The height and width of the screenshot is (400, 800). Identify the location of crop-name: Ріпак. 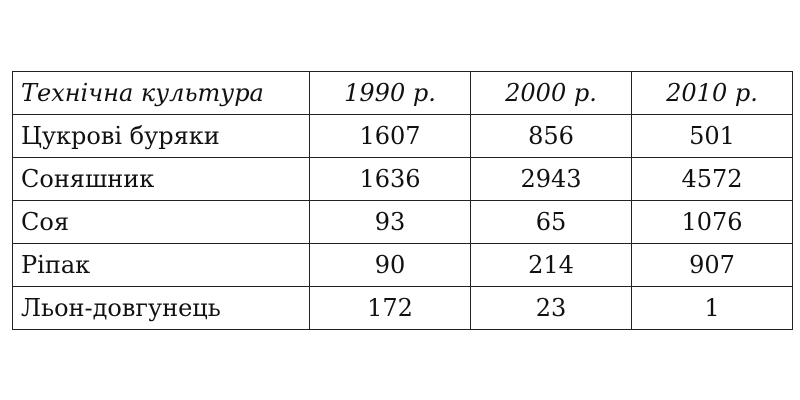
(161, 265).